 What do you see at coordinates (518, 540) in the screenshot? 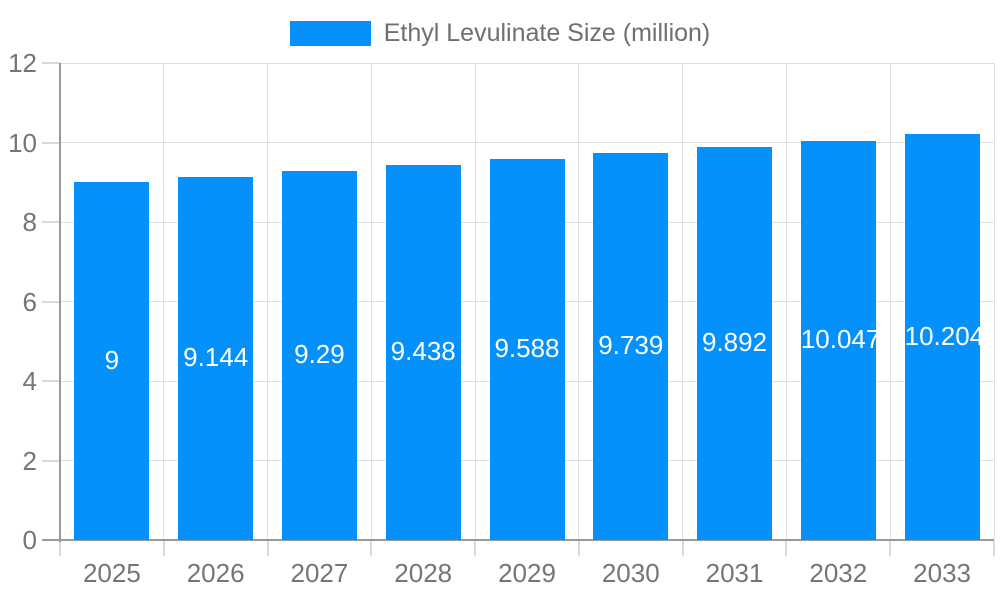
I see `x-axis-line` at bounding box center [518, 540].